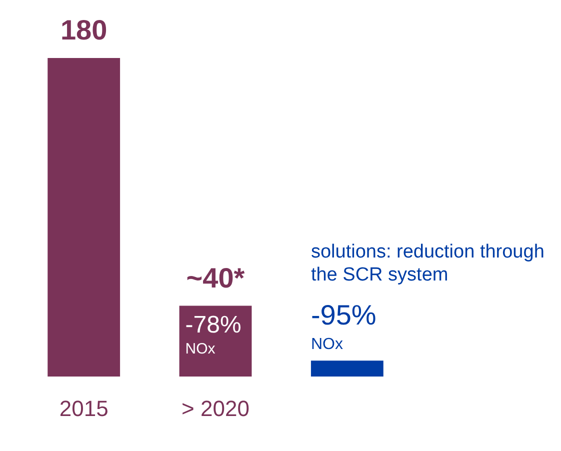  What do you see at coordinates (84, 30) in the screenshot?
I see `data-label: 180` at bounding box center [84, 30].